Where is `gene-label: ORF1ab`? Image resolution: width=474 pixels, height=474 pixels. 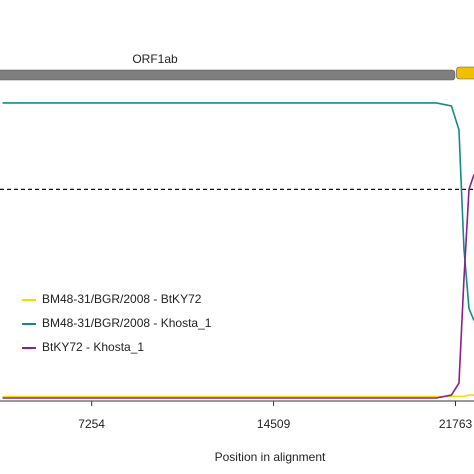 gene-label: ORF1ab is located at coordinates (155, 59).